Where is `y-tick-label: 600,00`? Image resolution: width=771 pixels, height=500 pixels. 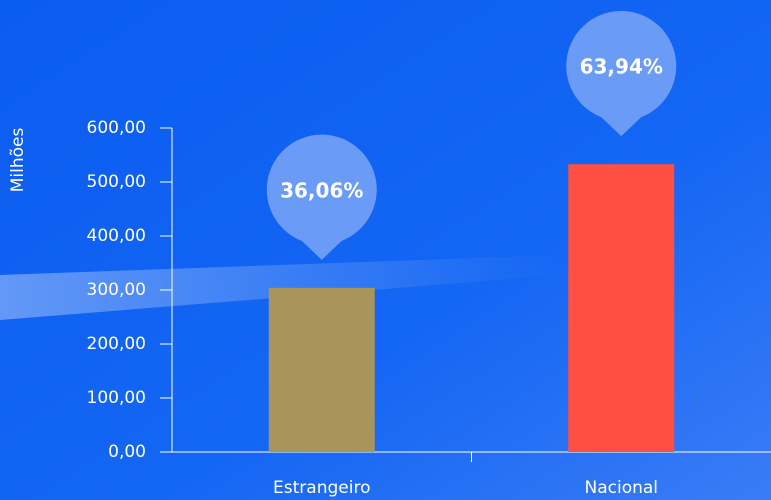 y-tick-label: 600,00 is located at coordinates (116, 128).